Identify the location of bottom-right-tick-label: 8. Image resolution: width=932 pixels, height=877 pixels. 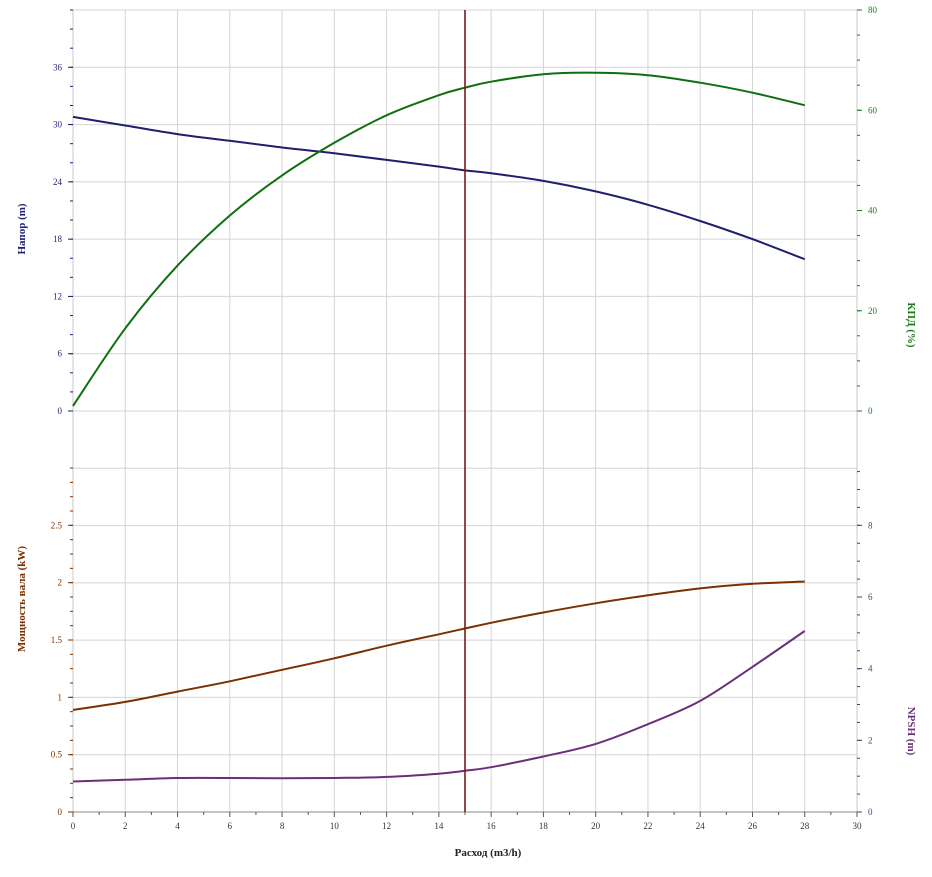
(870, 525).